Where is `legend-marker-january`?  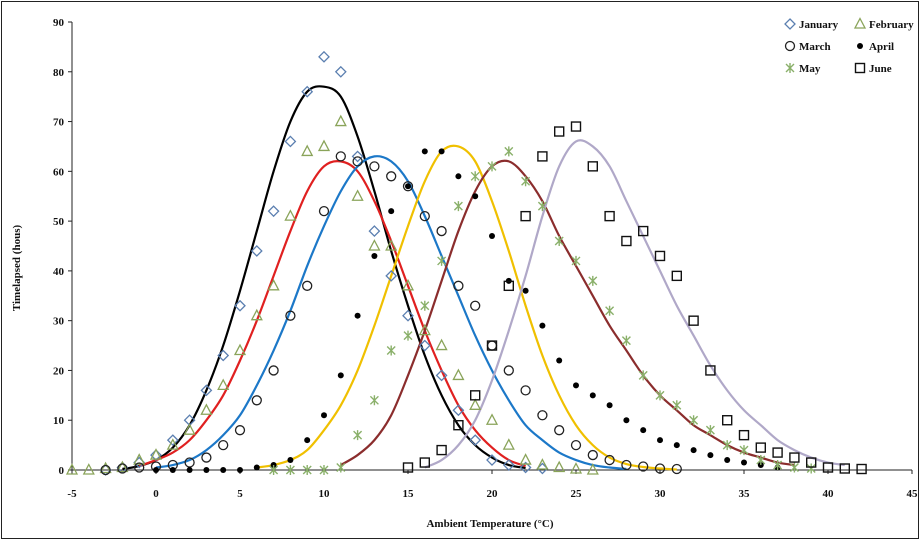
legend-marker-january is located at coordinates (790, 24).